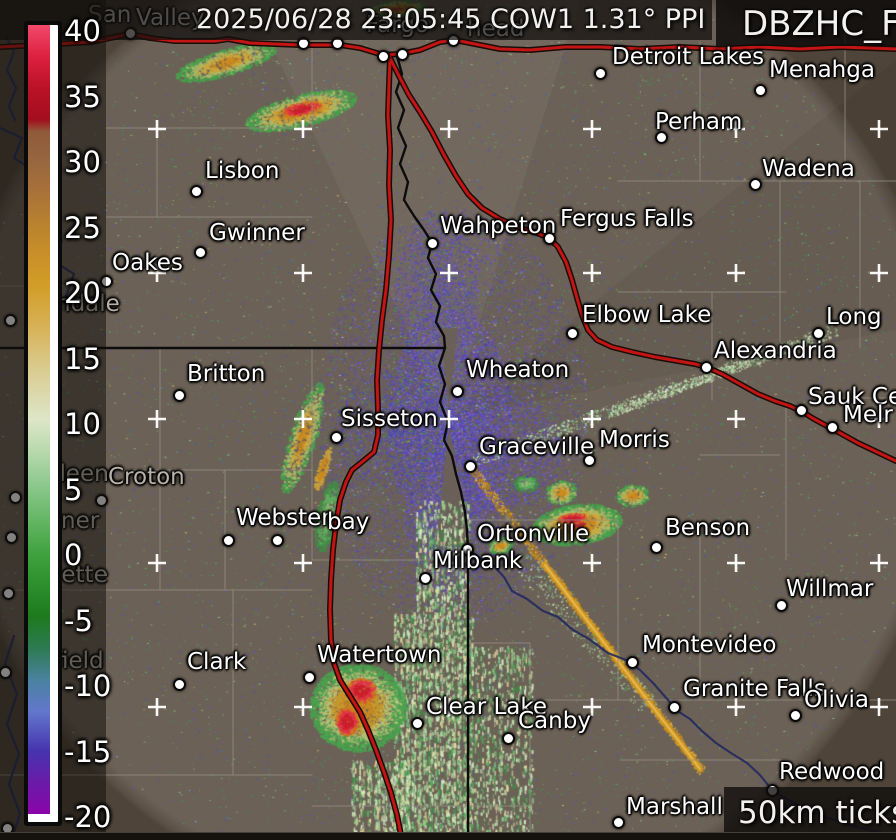 The height and width of the screenshot is (840, 896). I want to click on city-label: Wheaton, so click(518, 370).